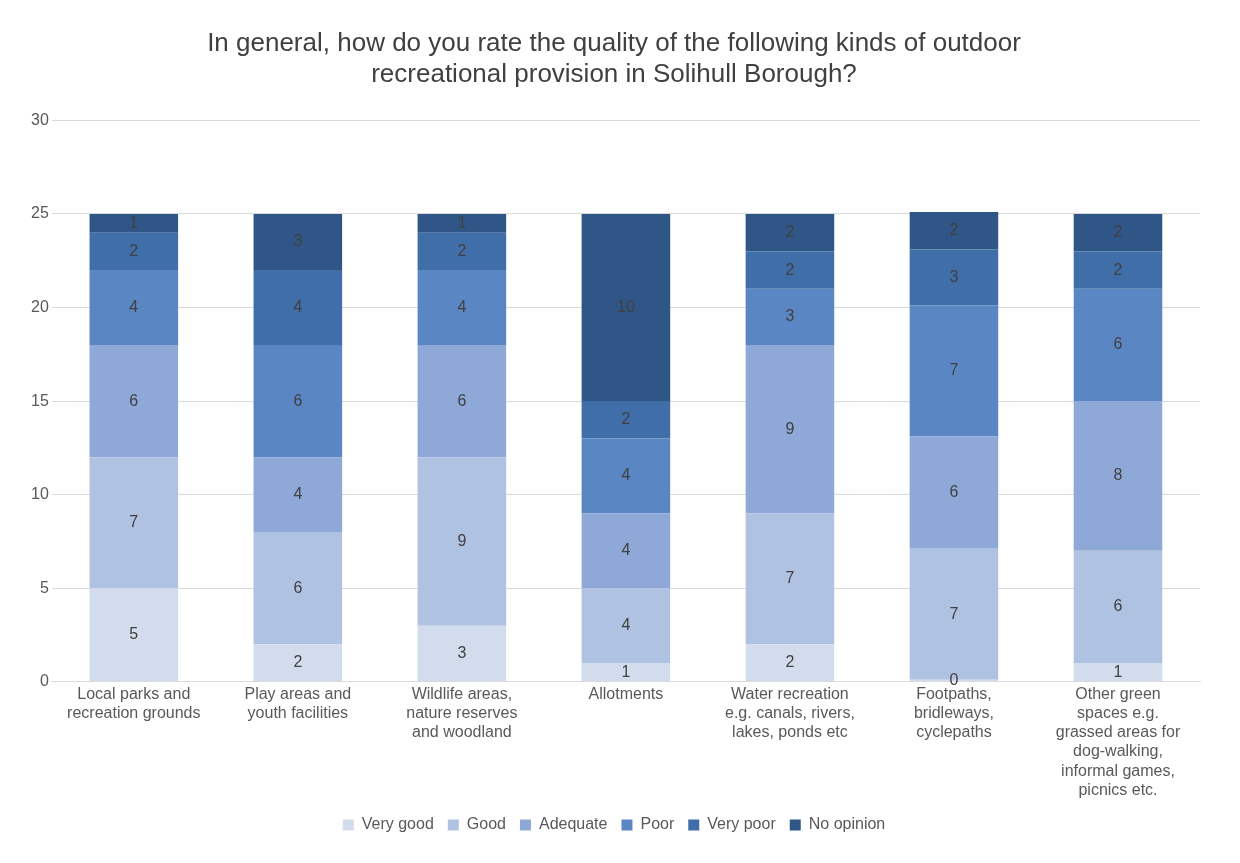 This screenshot has width=1240, height=863. Describe the element at coordinates (40, 494) in the screenshot. I see `y-tick-label: 10` at that location.